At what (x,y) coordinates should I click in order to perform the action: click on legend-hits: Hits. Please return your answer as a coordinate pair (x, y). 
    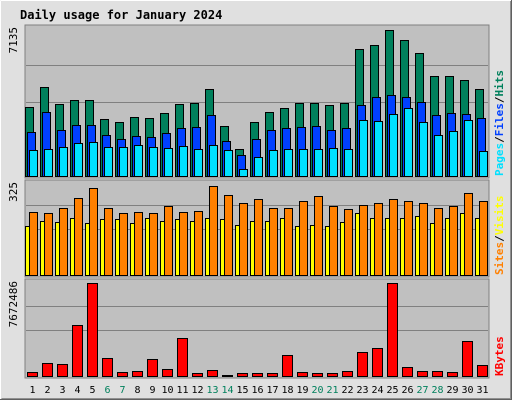
    Looking at the image, I should click on (499, 83).